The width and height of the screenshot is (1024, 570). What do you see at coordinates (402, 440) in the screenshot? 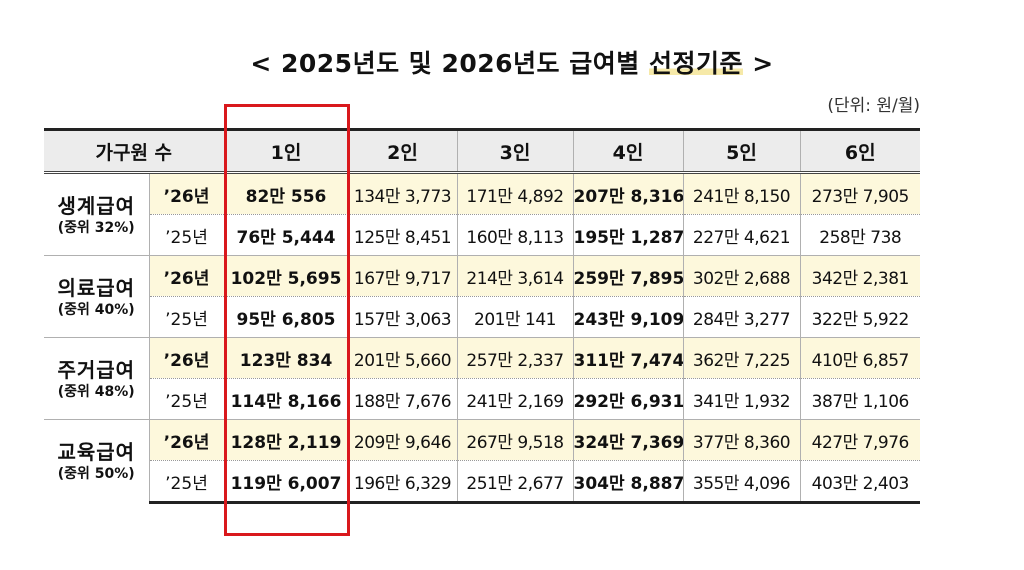
I see `cell-2-person: 209만 9,646` at bounding box center [402, 440].